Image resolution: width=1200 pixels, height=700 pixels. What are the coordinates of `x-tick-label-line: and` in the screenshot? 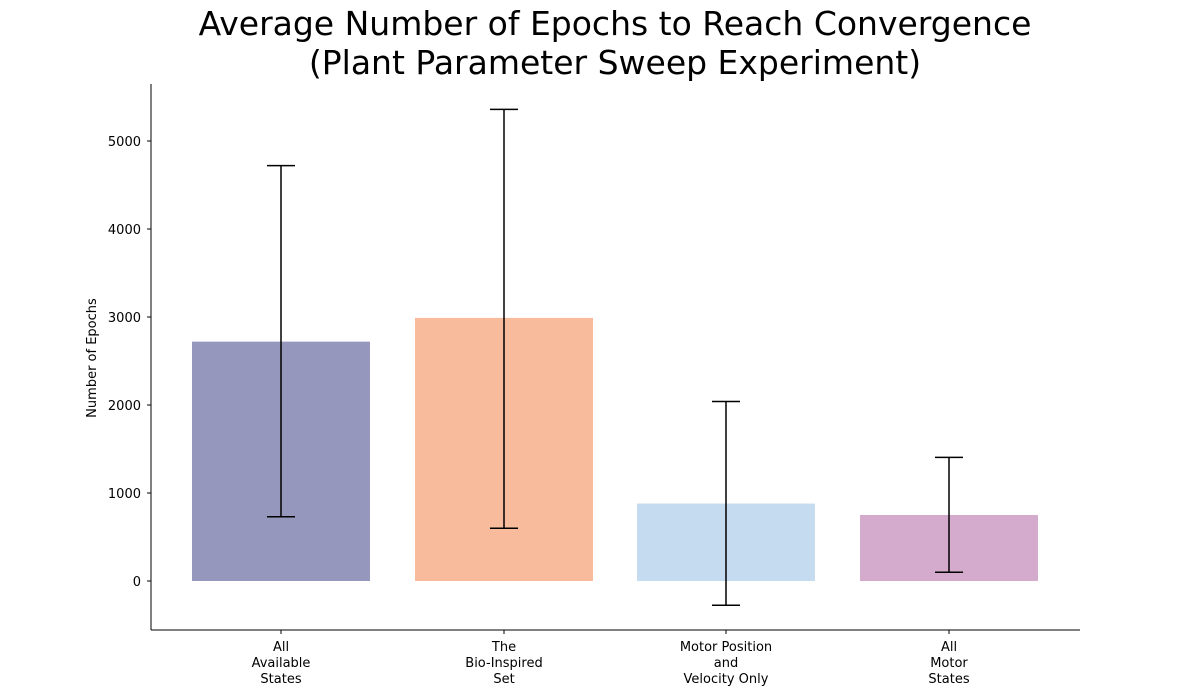 It's located at (726, 663).